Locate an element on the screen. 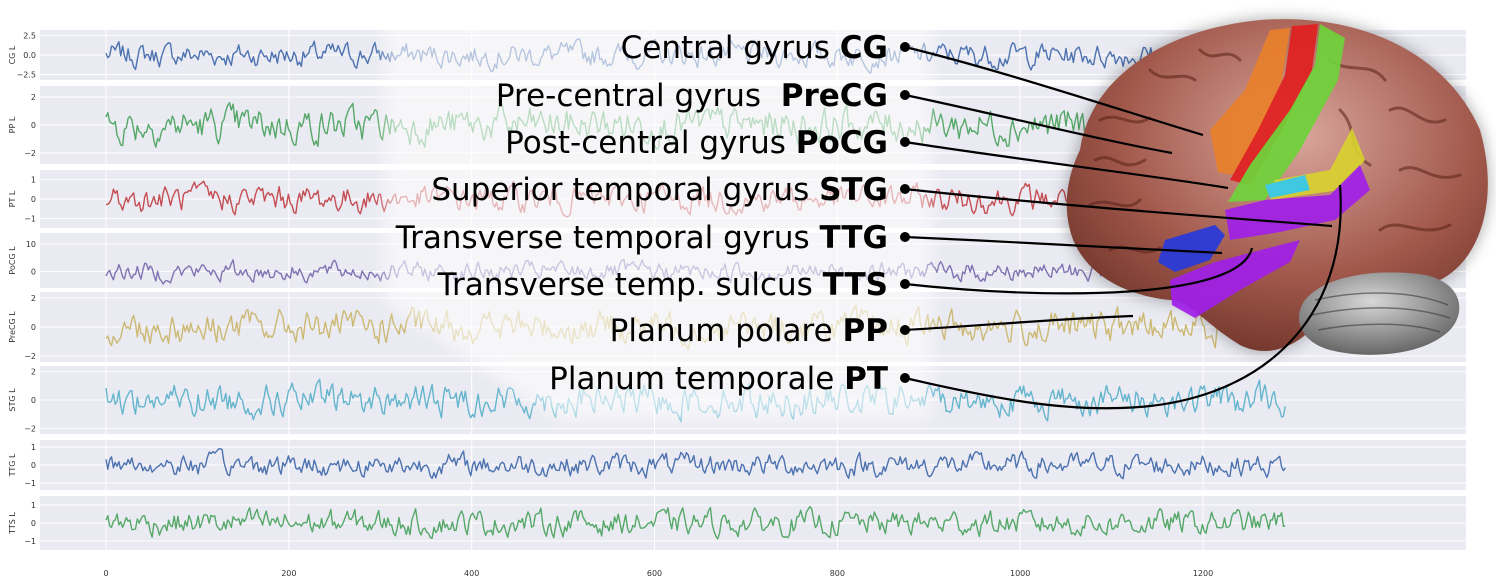 This screenshot has width=1496, height=584. label-full-name: Planum temporale is located at coordinates (696, 379).